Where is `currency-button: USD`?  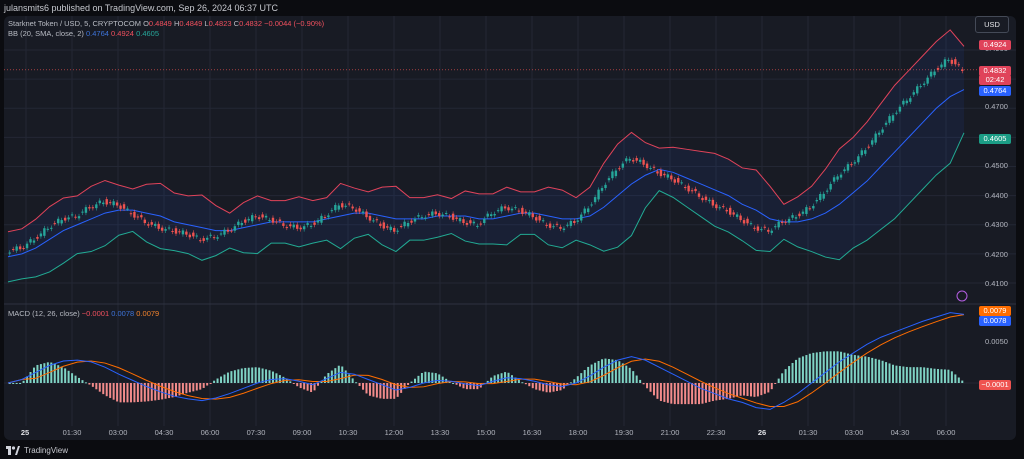 currency-button: USD is located at coordinates (992, 24).